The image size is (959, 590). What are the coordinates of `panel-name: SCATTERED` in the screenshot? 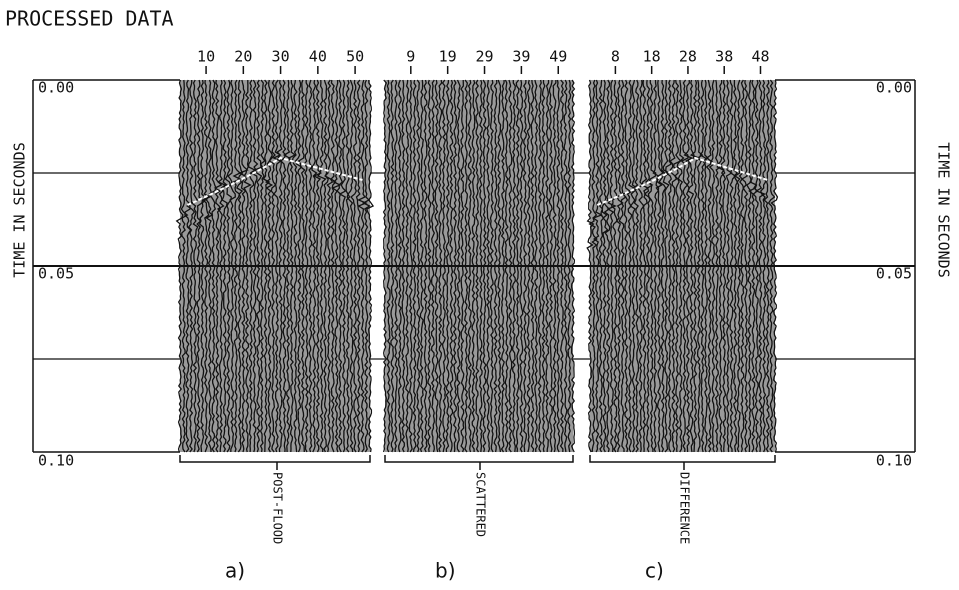 It's located at (481, 504).